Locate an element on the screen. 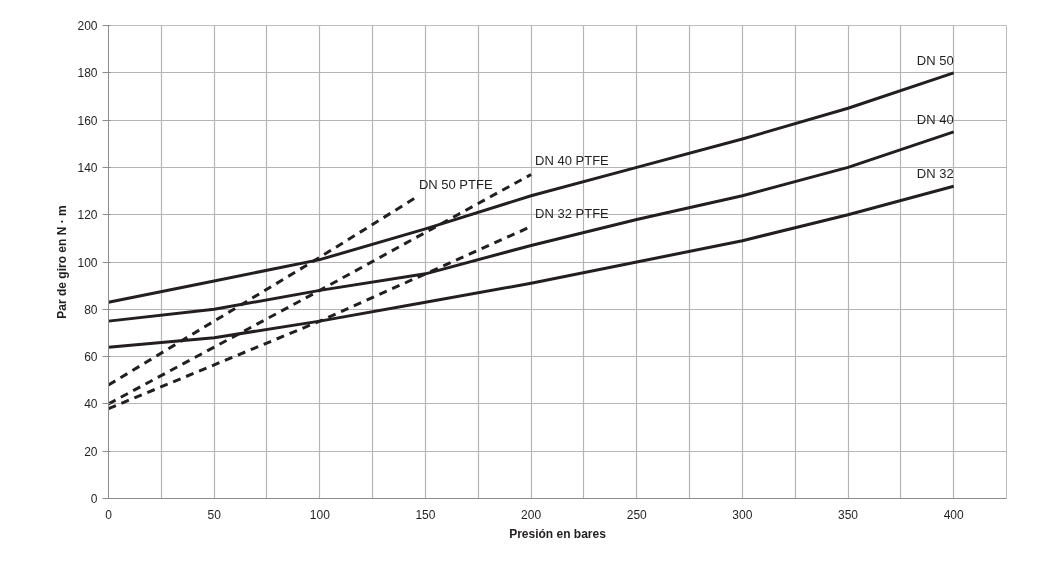 The width and height of the screenshot is (1040, 585). series-label: DN 40 PTFE is located at coordinates (572, 161).